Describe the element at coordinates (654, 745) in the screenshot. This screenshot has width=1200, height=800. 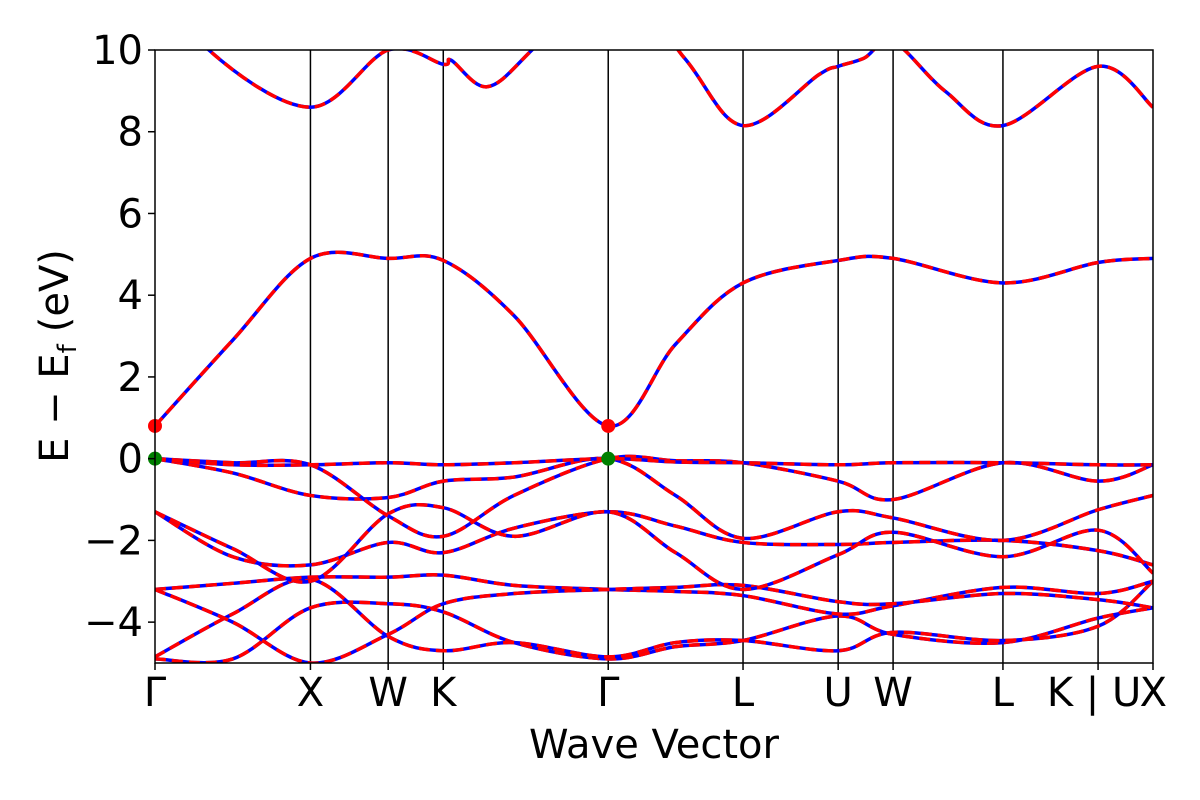
I see `x-axis-label: Wave Vector` at that location.